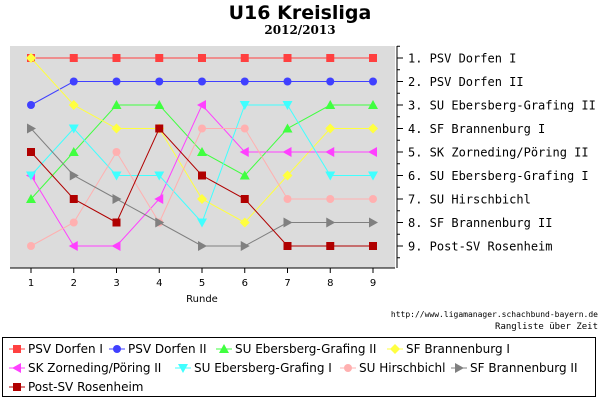 Image resolution: width=600 pixels, height=400 pixels. Describe the element at coordinates (469, 200) in the screenshot. I see `rank-label: 7. SU Hirschbichl` at that location.